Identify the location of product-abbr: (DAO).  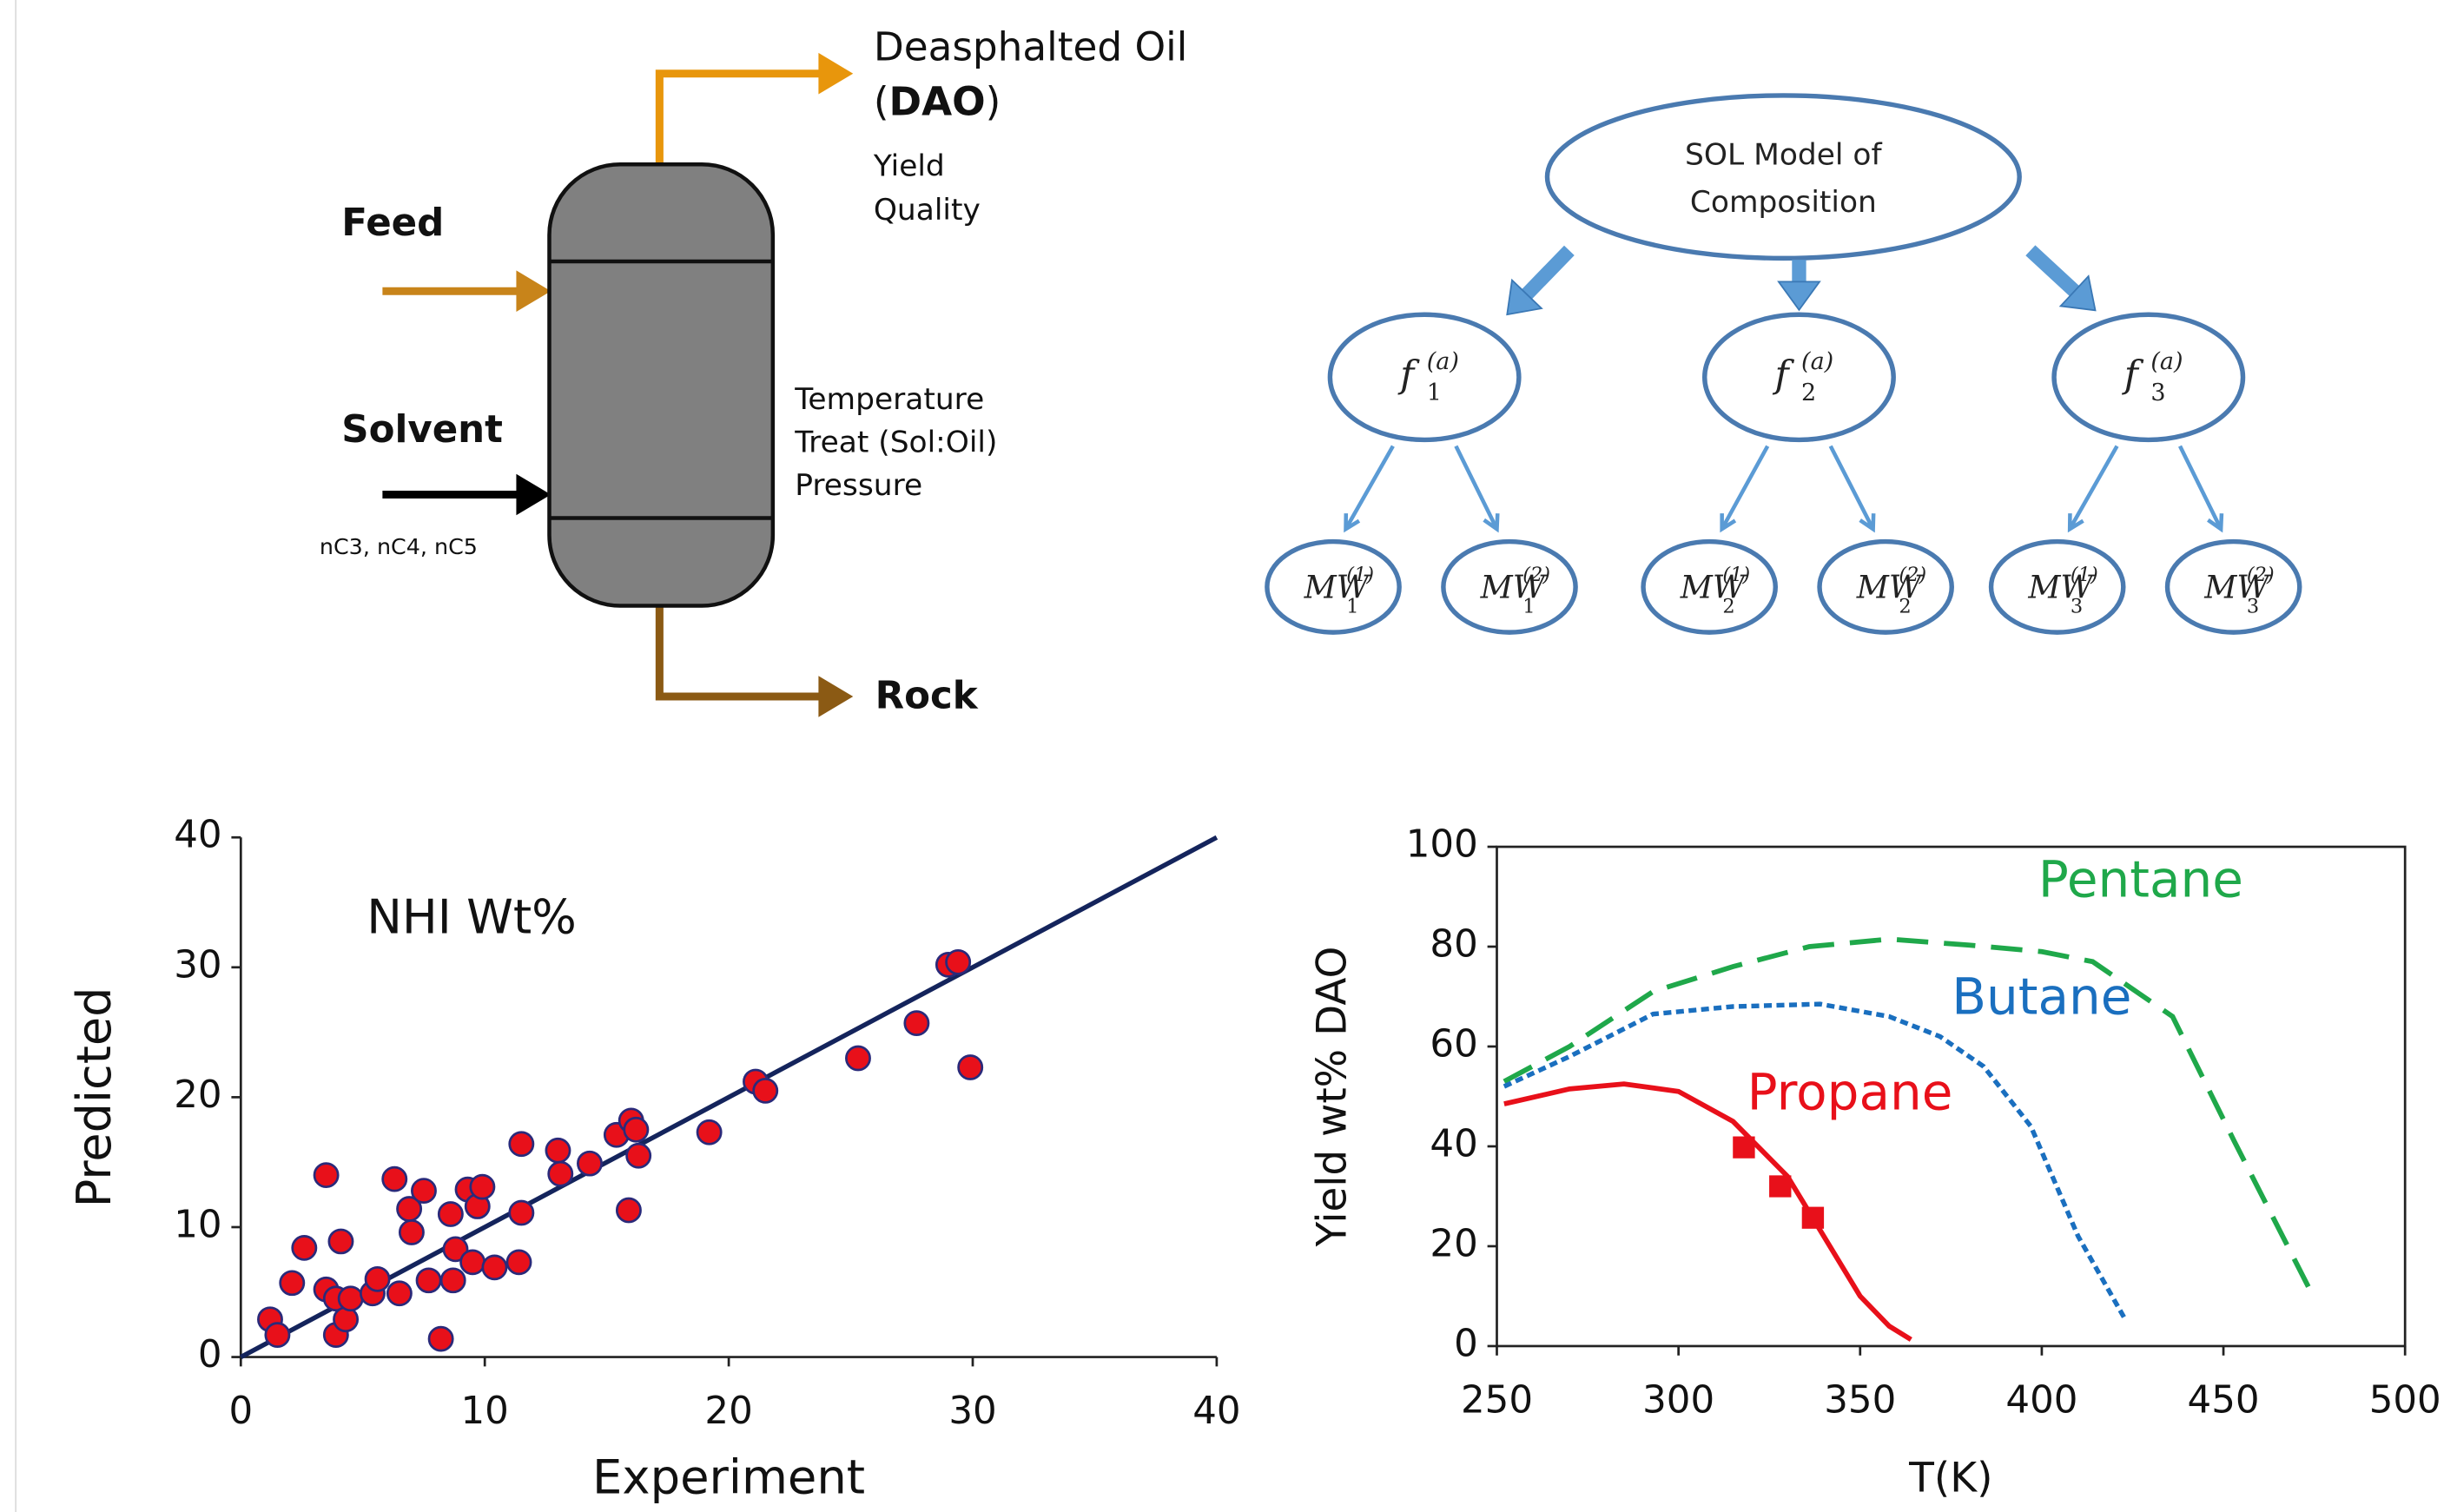
(937, 102).